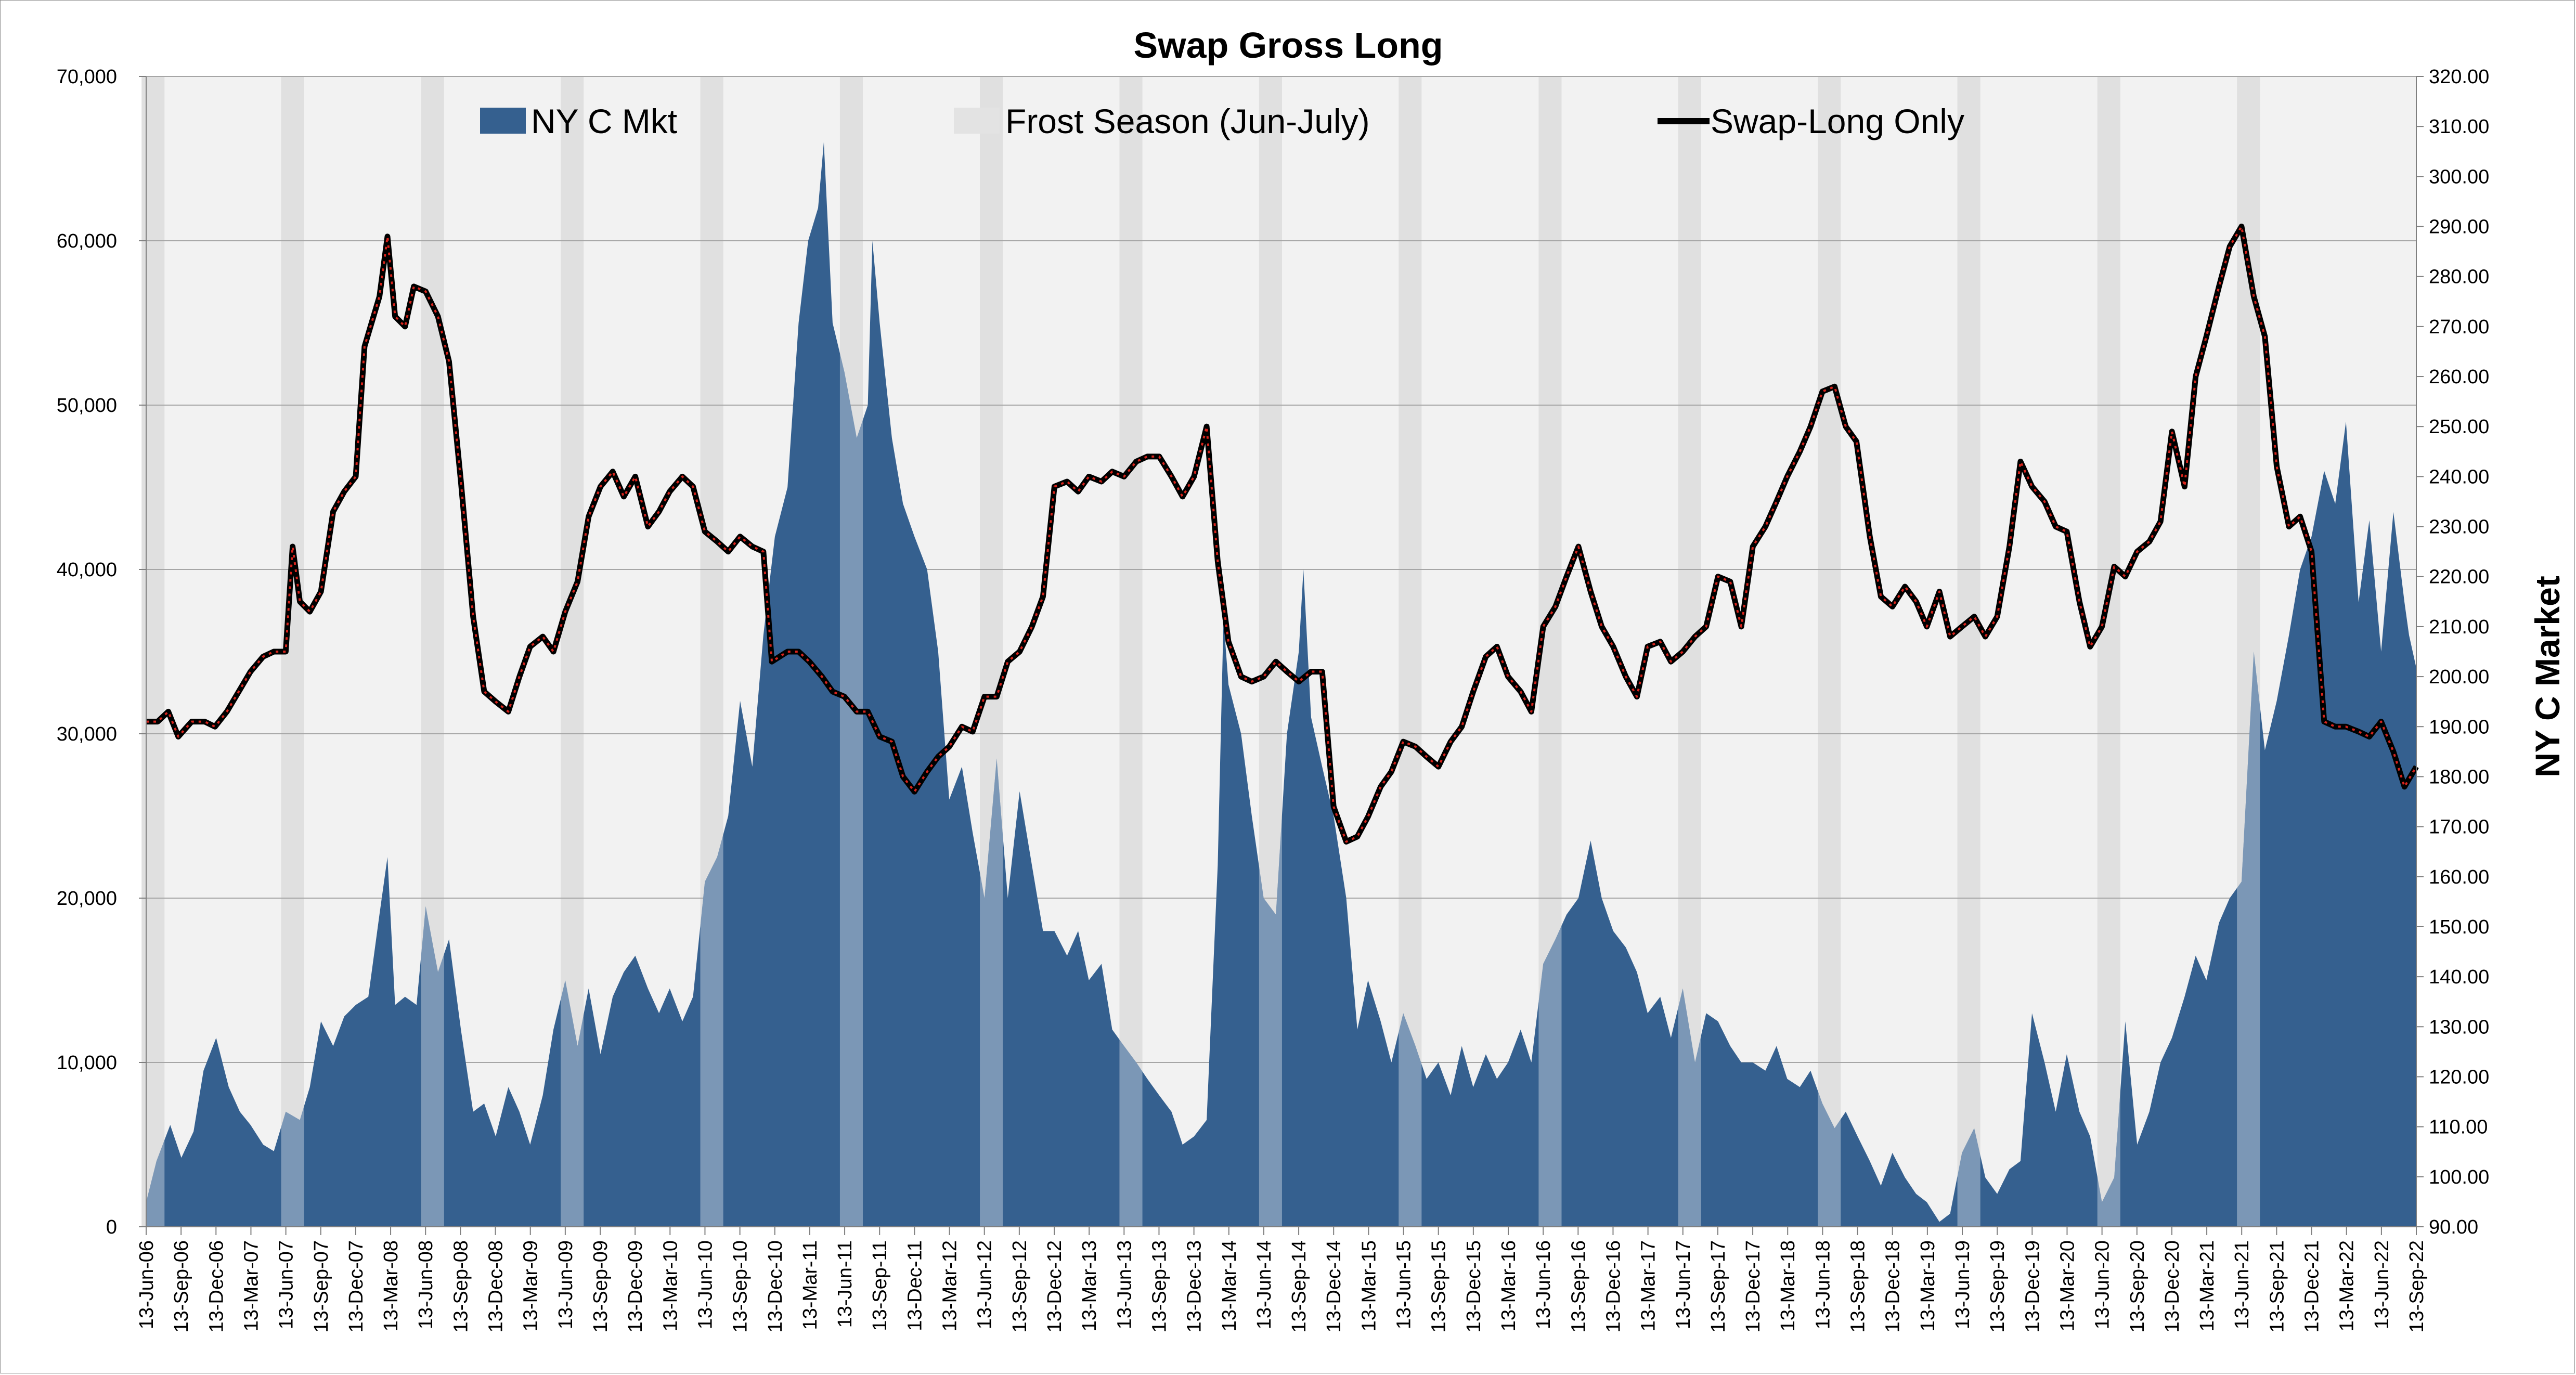 The height and width of the screenshot is (1375, 2576). Describe the element at coordinates (2459, 527) in the screenshot. I see `right-y-tick-label: 230.00` at that location.